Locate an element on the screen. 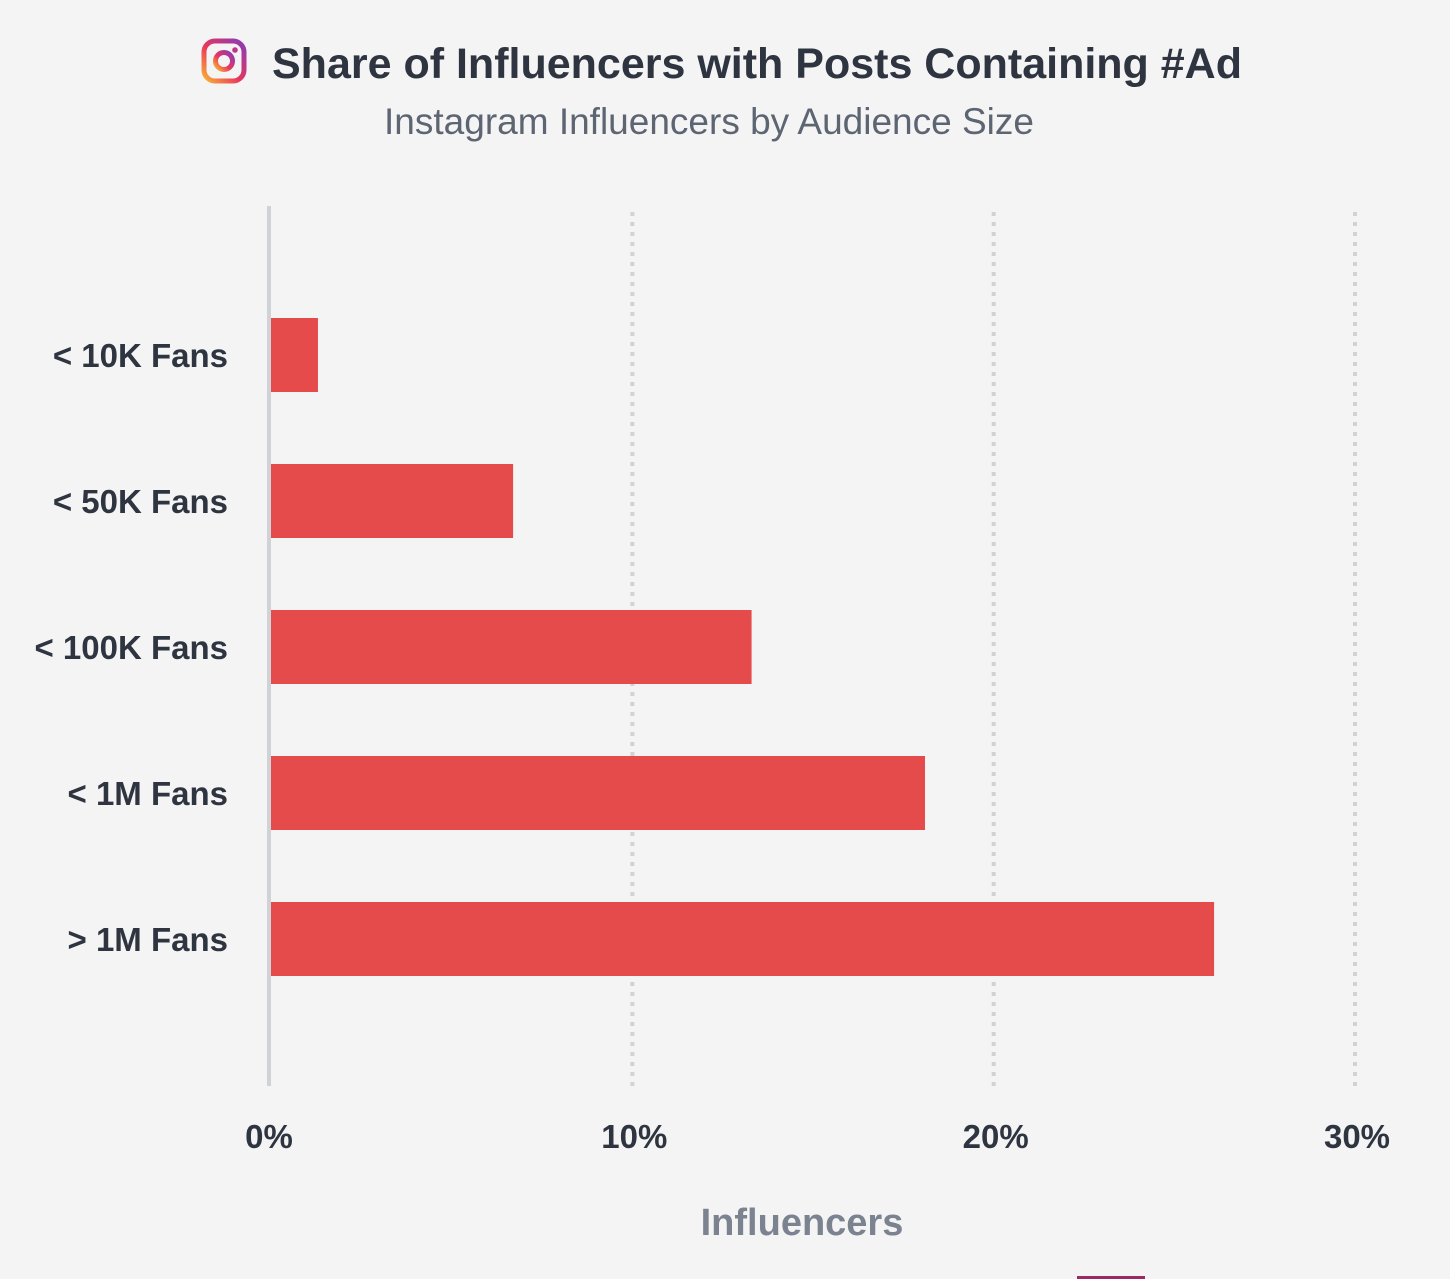 This screenshot has width=1450, height=1279. x-tick-label: 20% is located at coordinates (996, 1136).